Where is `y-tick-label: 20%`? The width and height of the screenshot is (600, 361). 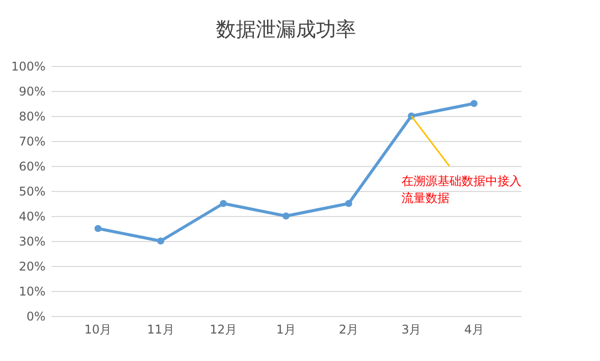 y-tick-label: 20% is located at coordinates (32, 267).